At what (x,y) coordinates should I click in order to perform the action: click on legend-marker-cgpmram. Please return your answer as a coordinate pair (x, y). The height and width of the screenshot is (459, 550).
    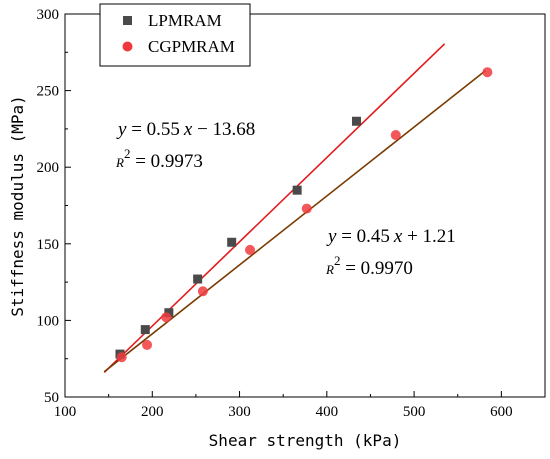
    Looking at the image, I should click on (127, 46).